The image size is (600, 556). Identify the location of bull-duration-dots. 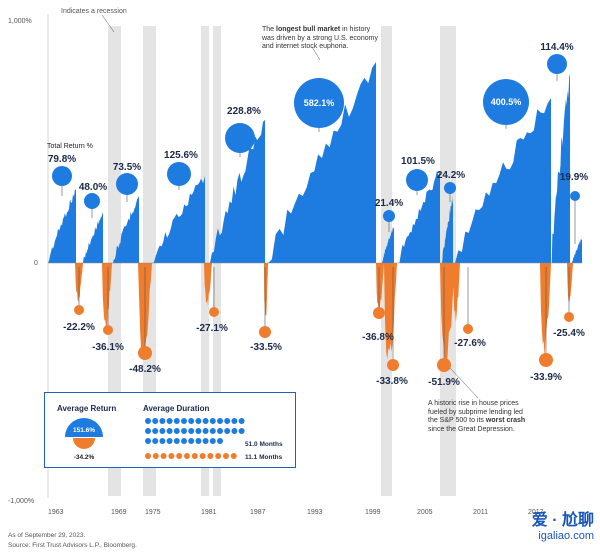
(195, 431).